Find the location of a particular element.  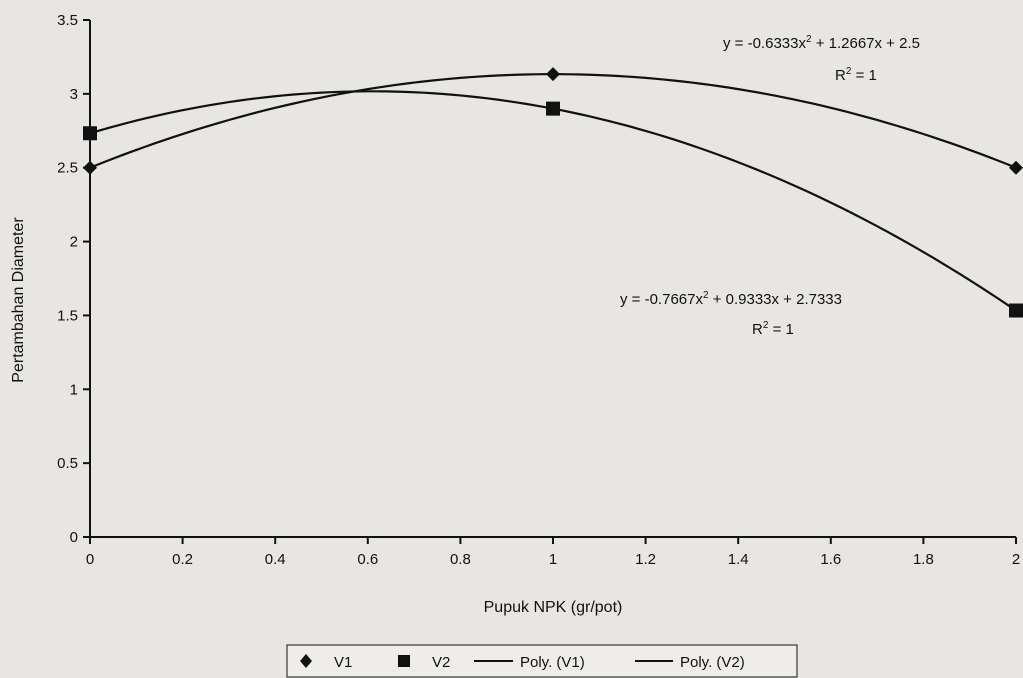

x-tick-label: 0.6 is located at coordinates (367, 559).